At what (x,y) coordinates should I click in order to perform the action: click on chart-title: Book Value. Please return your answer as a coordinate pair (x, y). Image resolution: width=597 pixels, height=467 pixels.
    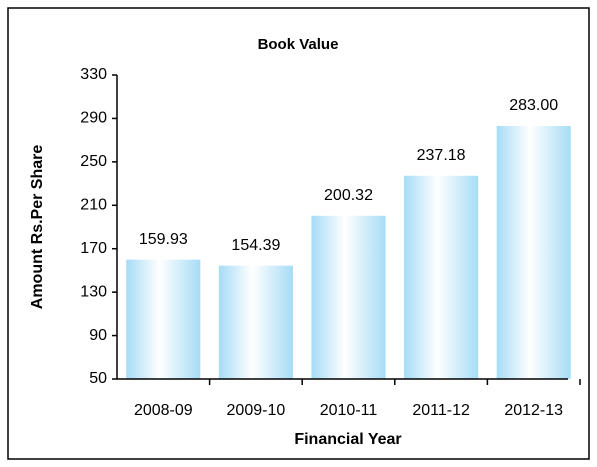
    Looking at the image, I should click on (298, 44).